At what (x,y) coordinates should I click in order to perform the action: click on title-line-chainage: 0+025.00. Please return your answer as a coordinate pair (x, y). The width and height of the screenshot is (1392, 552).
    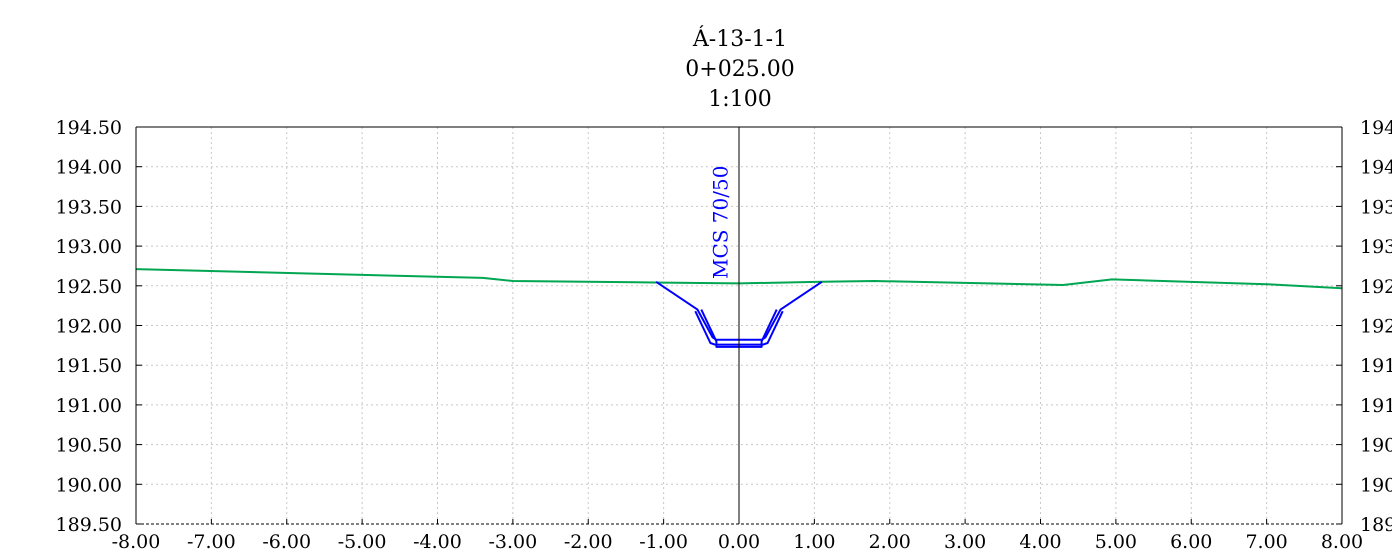
    Looking at the image, I should click on (739, 69).